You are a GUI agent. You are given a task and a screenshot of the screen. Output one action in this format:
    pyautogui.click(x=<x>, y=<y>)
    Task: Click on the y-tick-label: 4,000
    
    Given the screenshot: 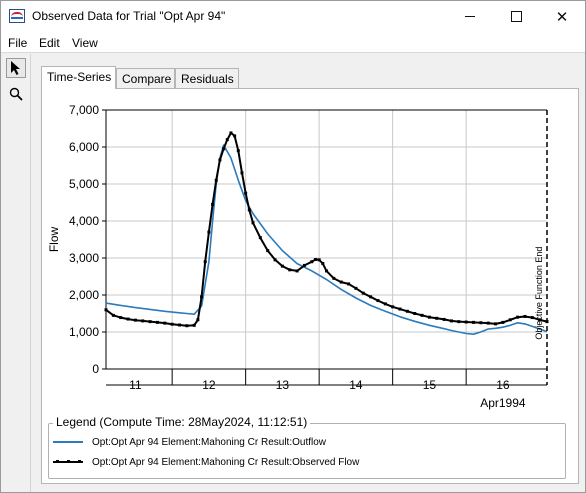 What is the action you would take?
    pyautogui.click(x=84, y=221)
    